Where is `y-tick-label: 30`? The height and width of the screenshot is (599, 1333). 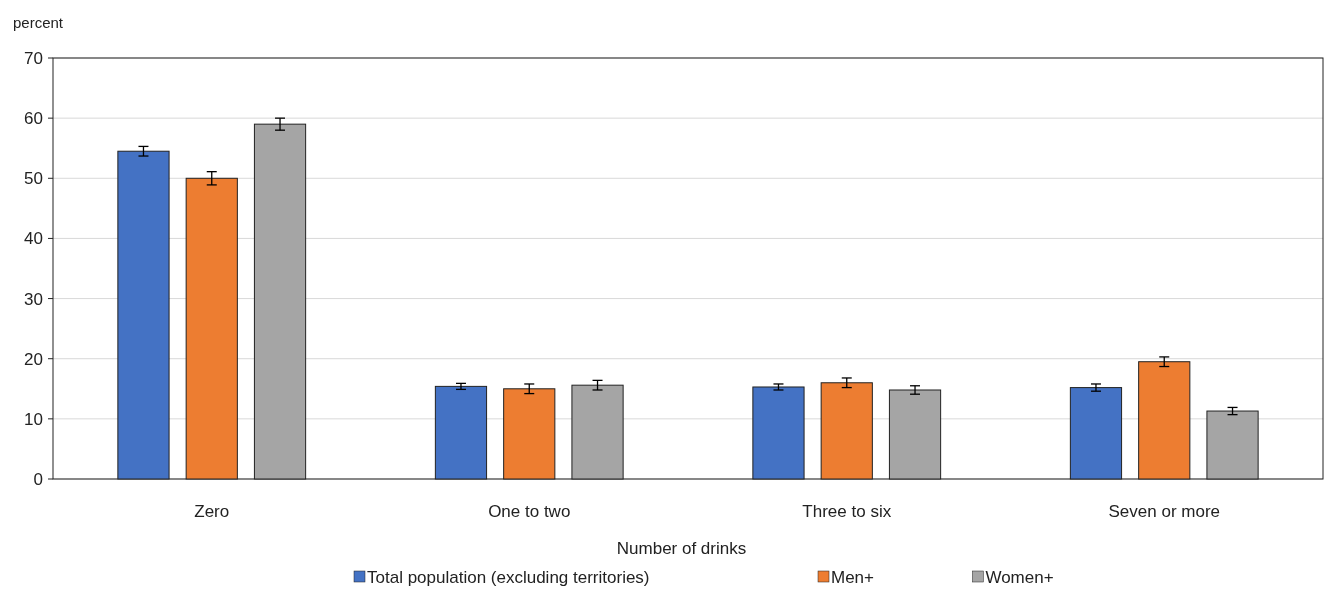
y-tick-label: 30 is located at coordinates (33, 299).